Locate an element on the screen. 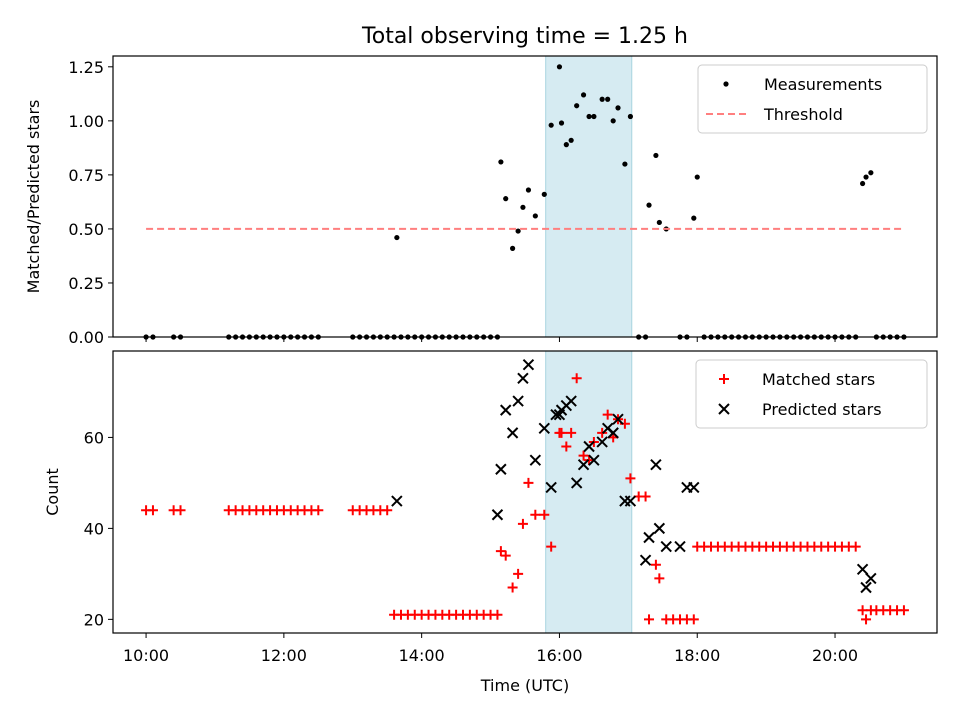 This screenshot has width=960, height=720. legend-label: Matched stars is located at coordinates (818, 379).